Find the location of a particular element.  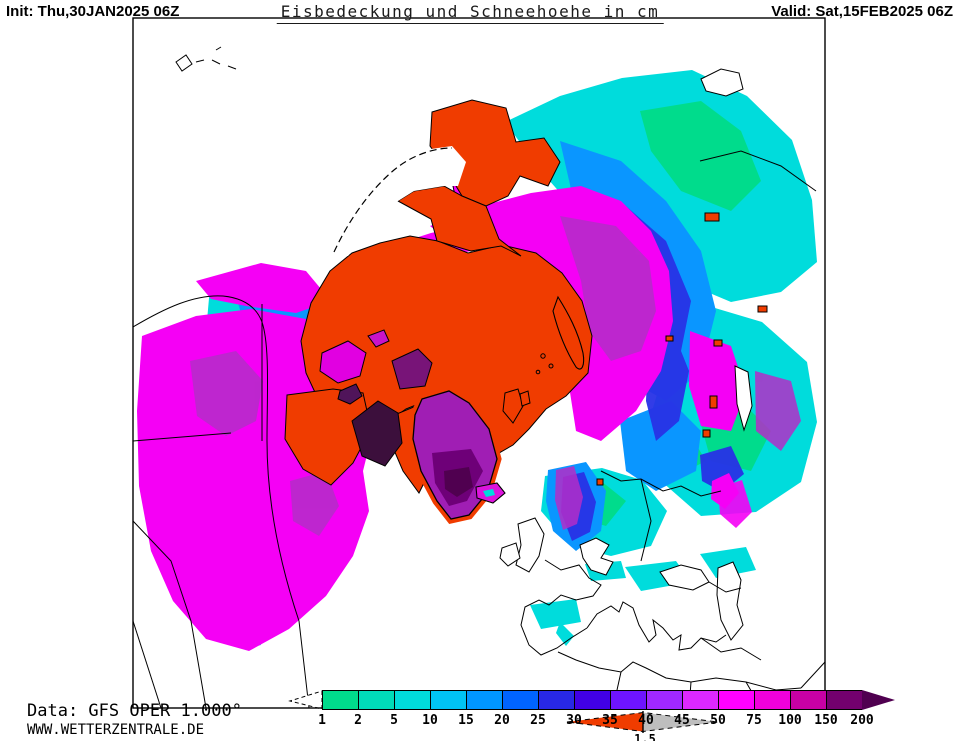

greenland-core is located at coordinates (458, 482).